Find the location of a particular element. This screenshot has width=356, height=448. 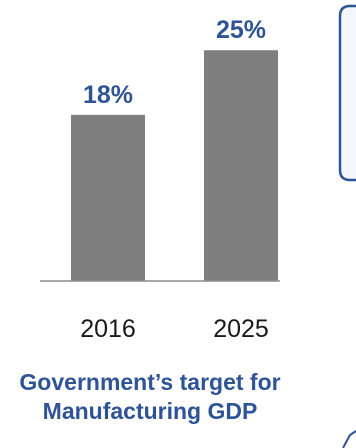

callout-box is located at coordinates (347, 93).